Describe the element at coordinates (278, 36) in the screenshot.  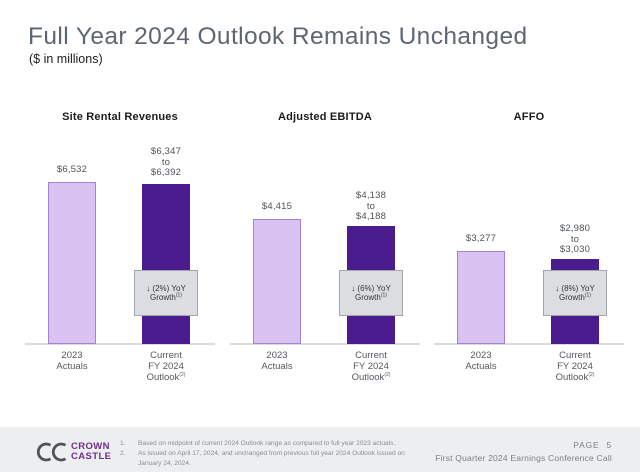
I see `page-title: Full Year 2024 Outlook Remains Unchanged` at that location.